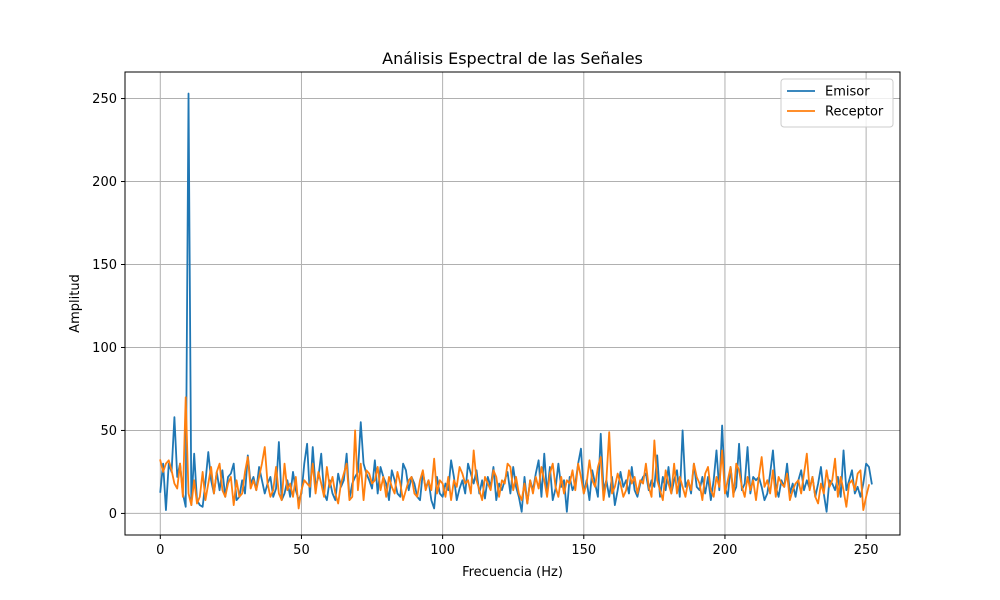  I want to click on y-tick-label: 200, so click(104, 182).